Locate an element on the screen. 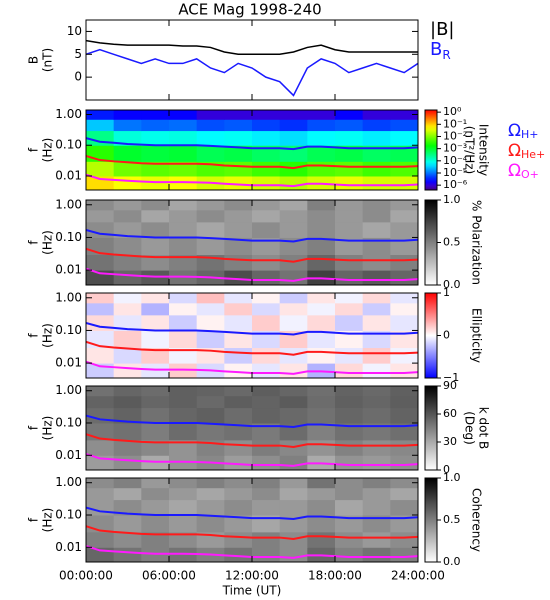 Image resolution: width=550 pixels, height=600 pixels. y-tick-label: 1.00 is located at coordinates (68, 482).